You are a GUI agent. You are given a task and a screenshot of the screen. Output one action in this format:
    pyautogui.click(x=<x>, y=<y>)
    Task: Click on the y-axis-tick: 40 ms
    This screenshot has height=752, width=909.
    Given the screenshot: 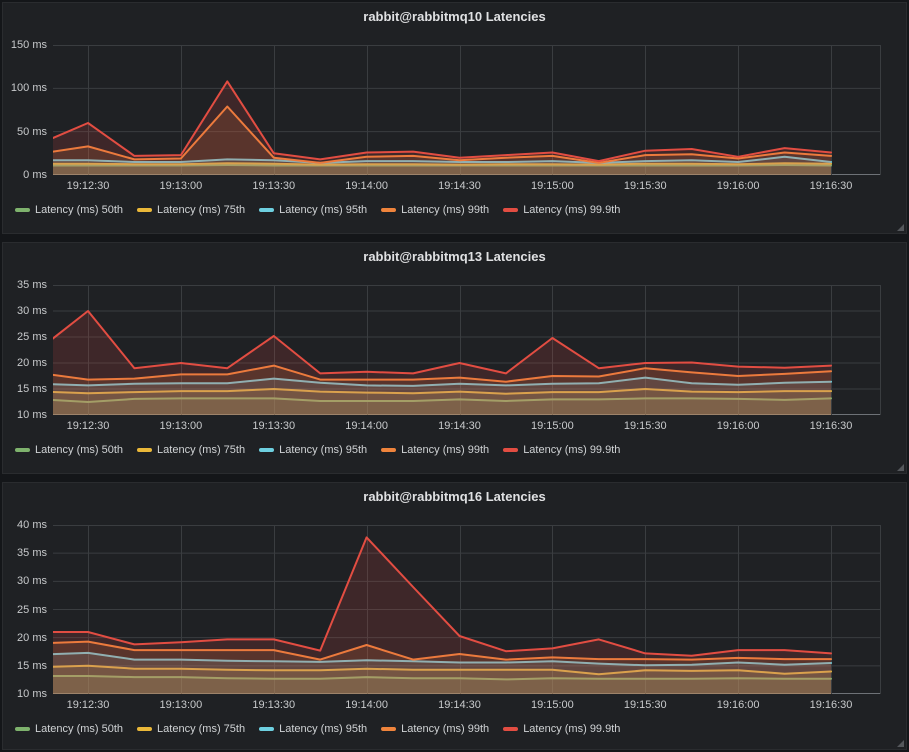 What is the action you would take?
    pyautogui.click(x=32, y=525)
    